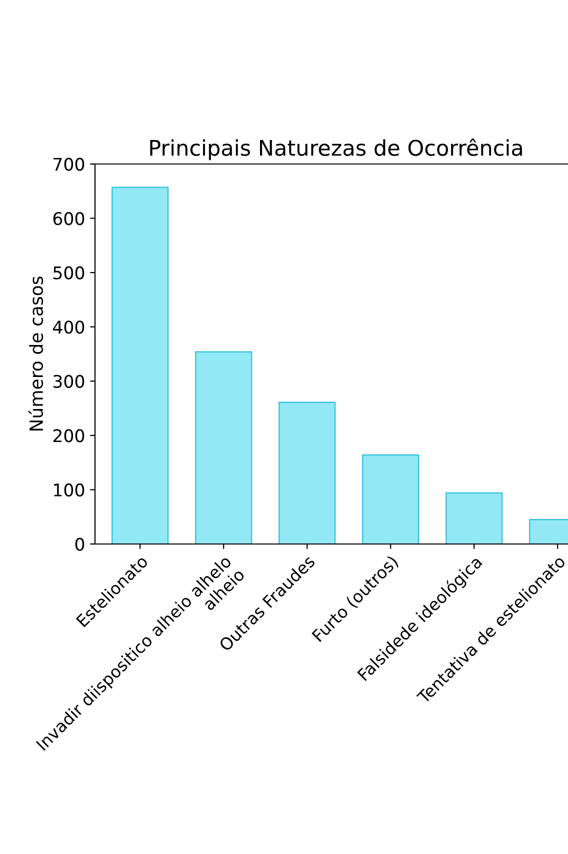 This screenshot has width=568, height=854. Describe the element at coordinates (336, 149) in the screenshot. I see `chart-title: Principais Naturezas de Ocorrência` at that location.